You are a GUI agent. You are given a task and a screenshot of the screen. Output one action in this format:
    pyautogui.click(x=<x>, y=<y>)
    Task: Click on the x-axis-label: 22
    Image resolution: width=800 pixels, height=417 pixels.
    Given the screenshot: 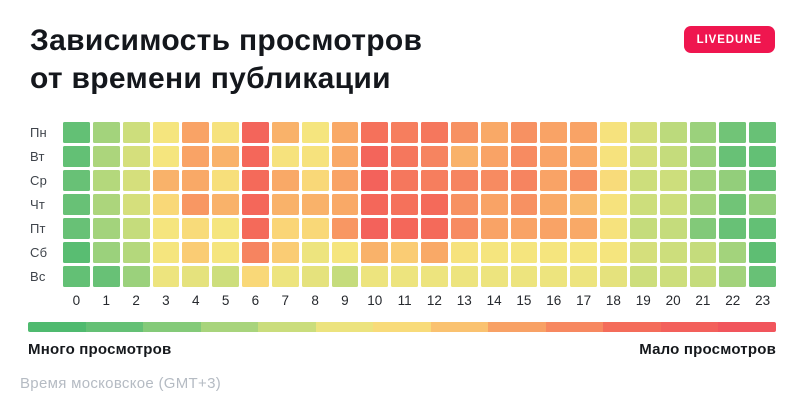 What is the action you would take?
    pyautogui.click(x=733, y=300)
    